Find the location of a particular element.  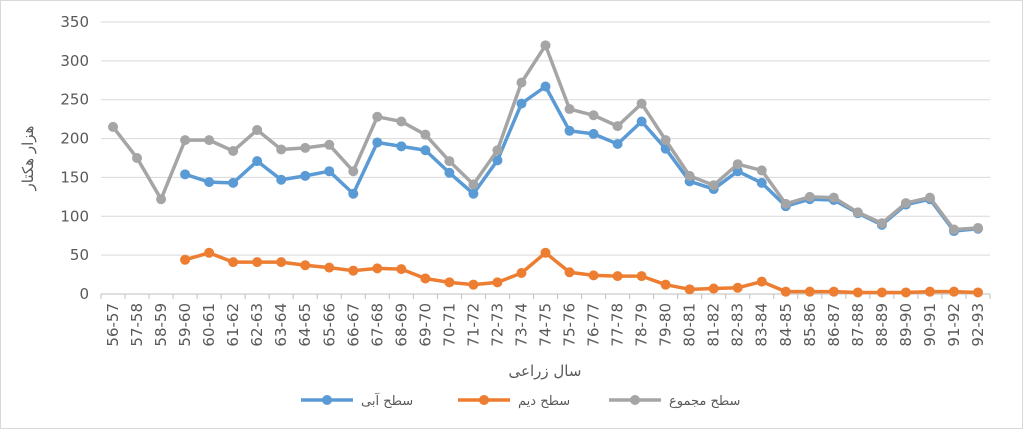

y-axis-ticks: 0 50 100 150 200 250 300 350 is located at coordinates (74, 158).